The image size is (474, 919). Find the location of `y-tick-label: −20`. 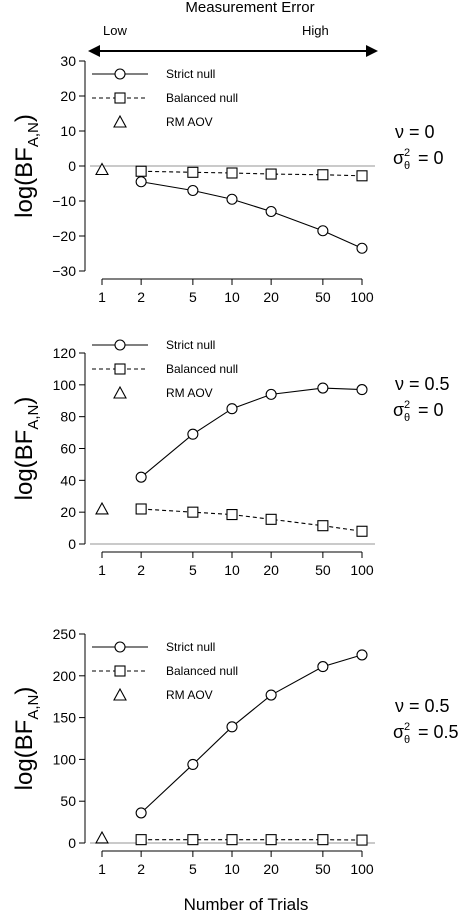

y-tick-label: −20 is located at coordinates (64, 236).